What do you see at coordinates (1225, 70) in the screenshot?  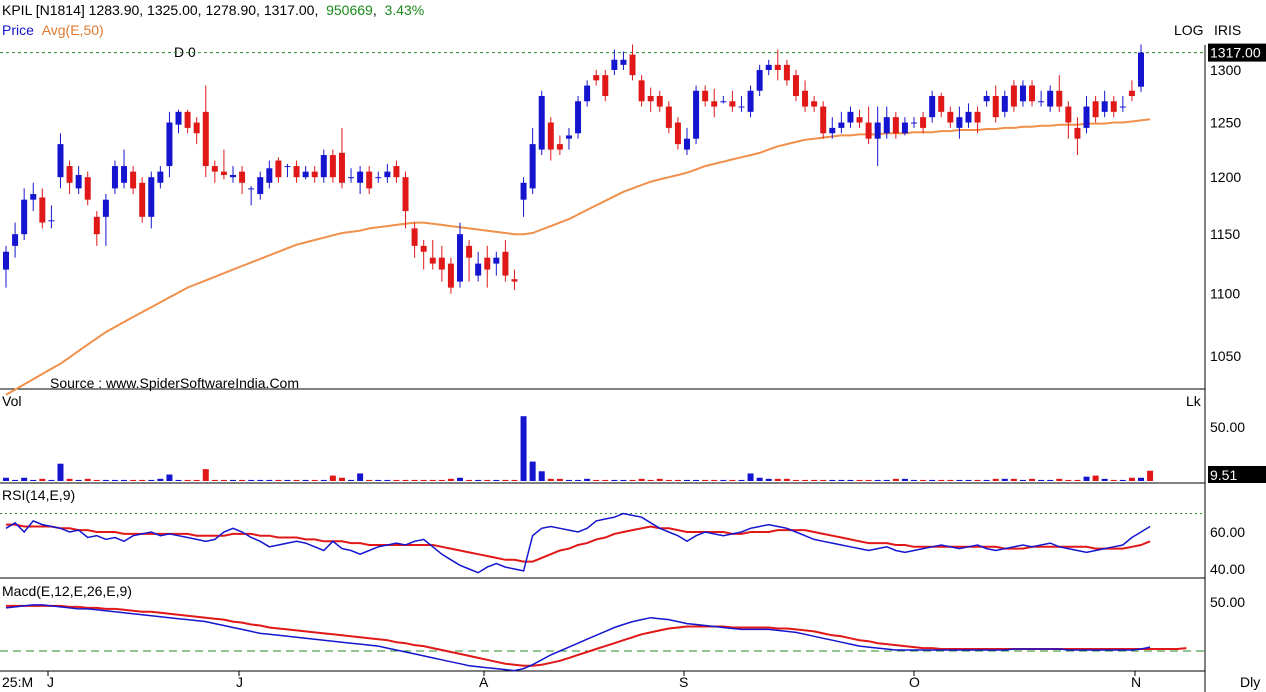 I see `price-tick-label: 1300` at bounding box center [1225, 70].